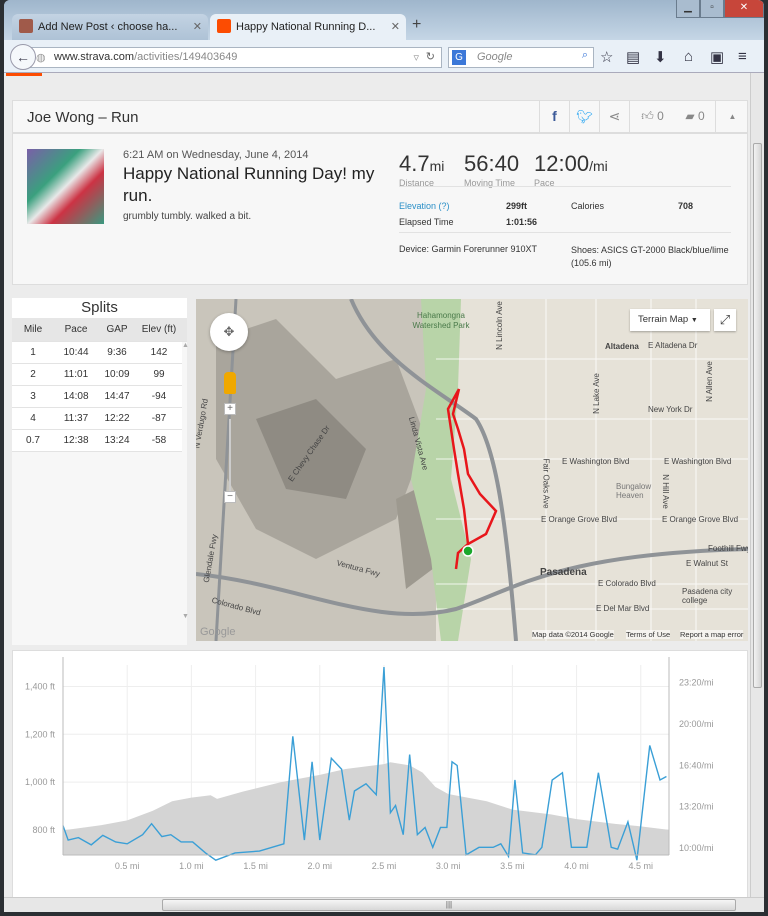 This screenshot has height=916, width=768. Describe the element at coordinates (76, 329) in the screenshot. I see `column-header: Pace` at that location.